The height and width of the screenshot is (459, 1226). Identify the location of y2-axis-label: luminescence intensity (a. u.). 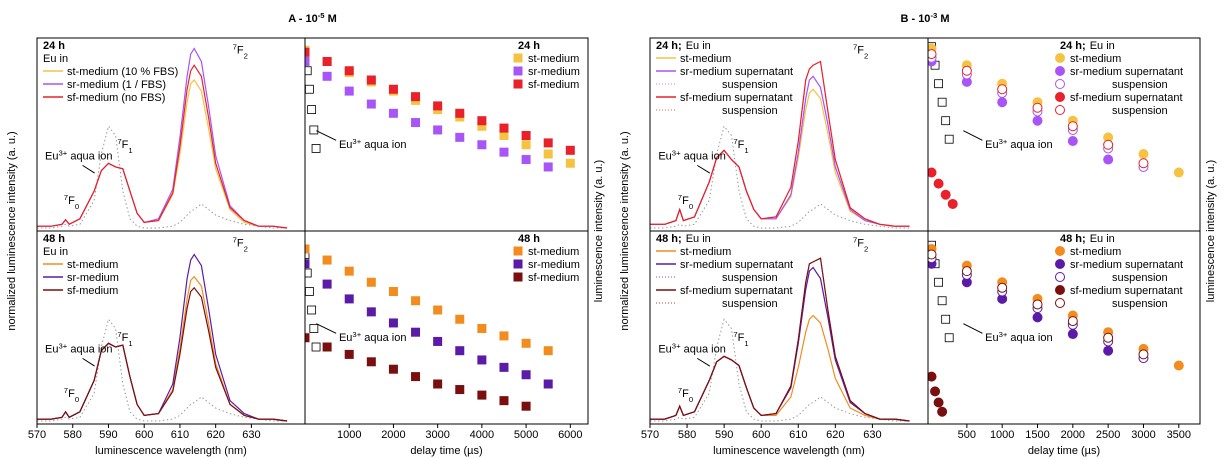
(1211, 231).